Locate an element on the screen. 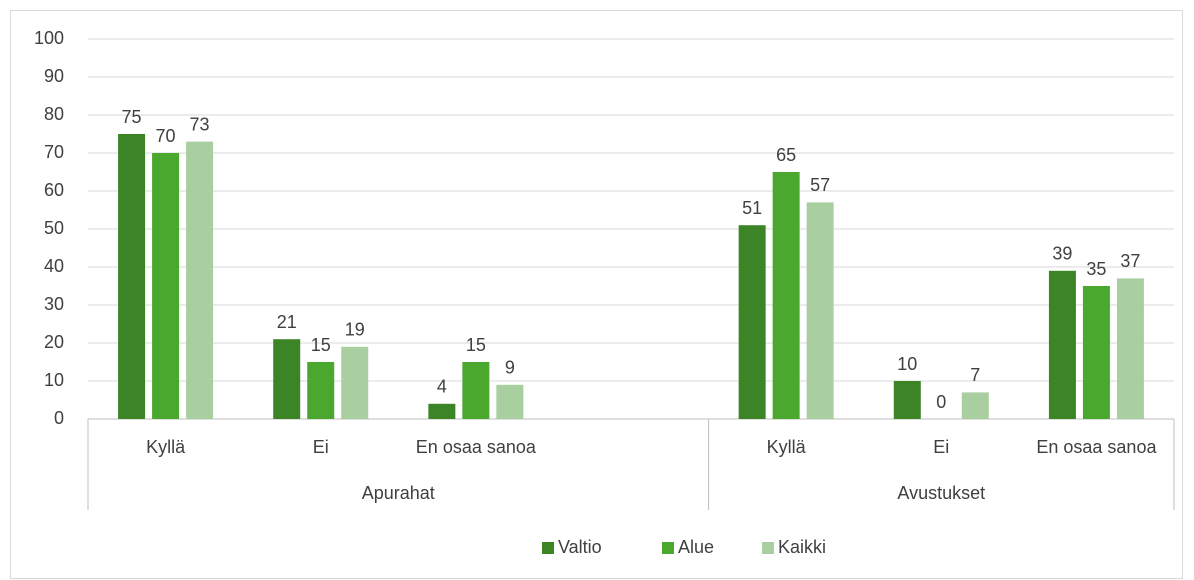  data-label: 57 is located at coordinates (820, 185).